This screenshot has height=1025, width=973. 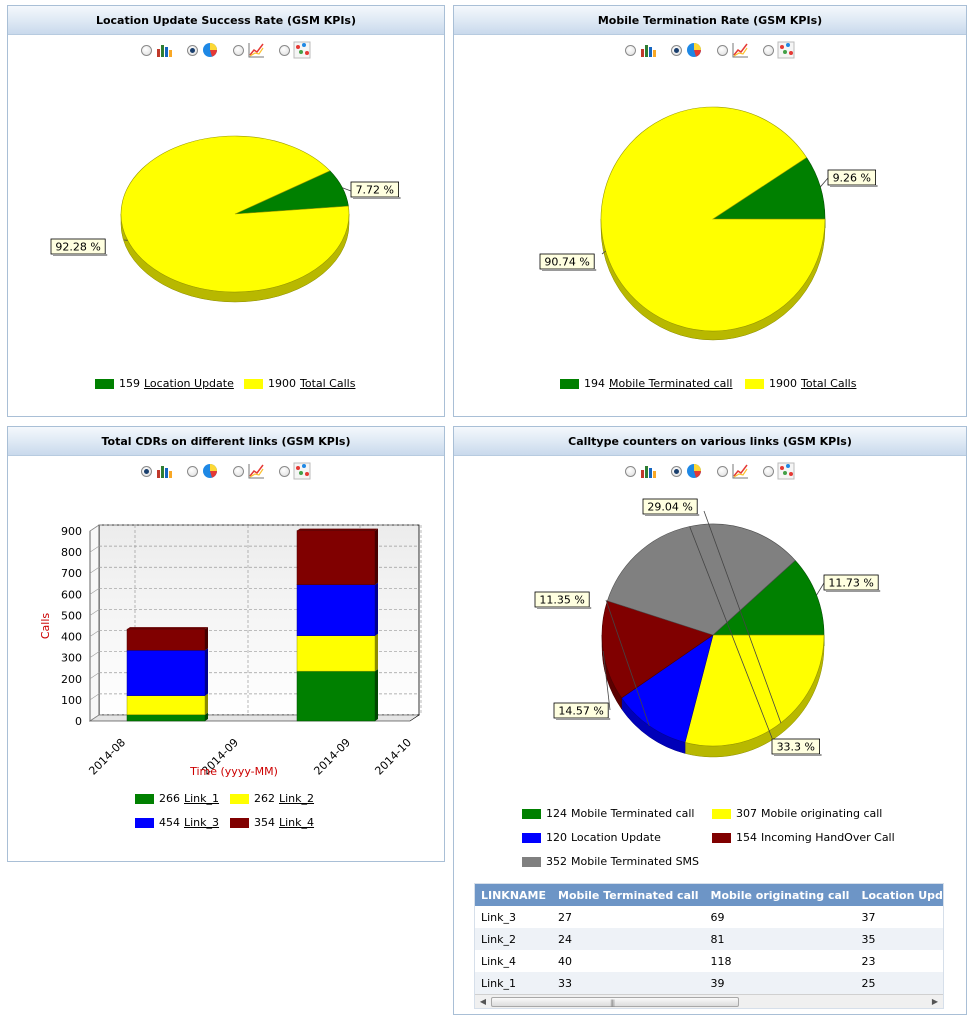 I want to click on table-cell: Link_1, so click(x=514, y=983).